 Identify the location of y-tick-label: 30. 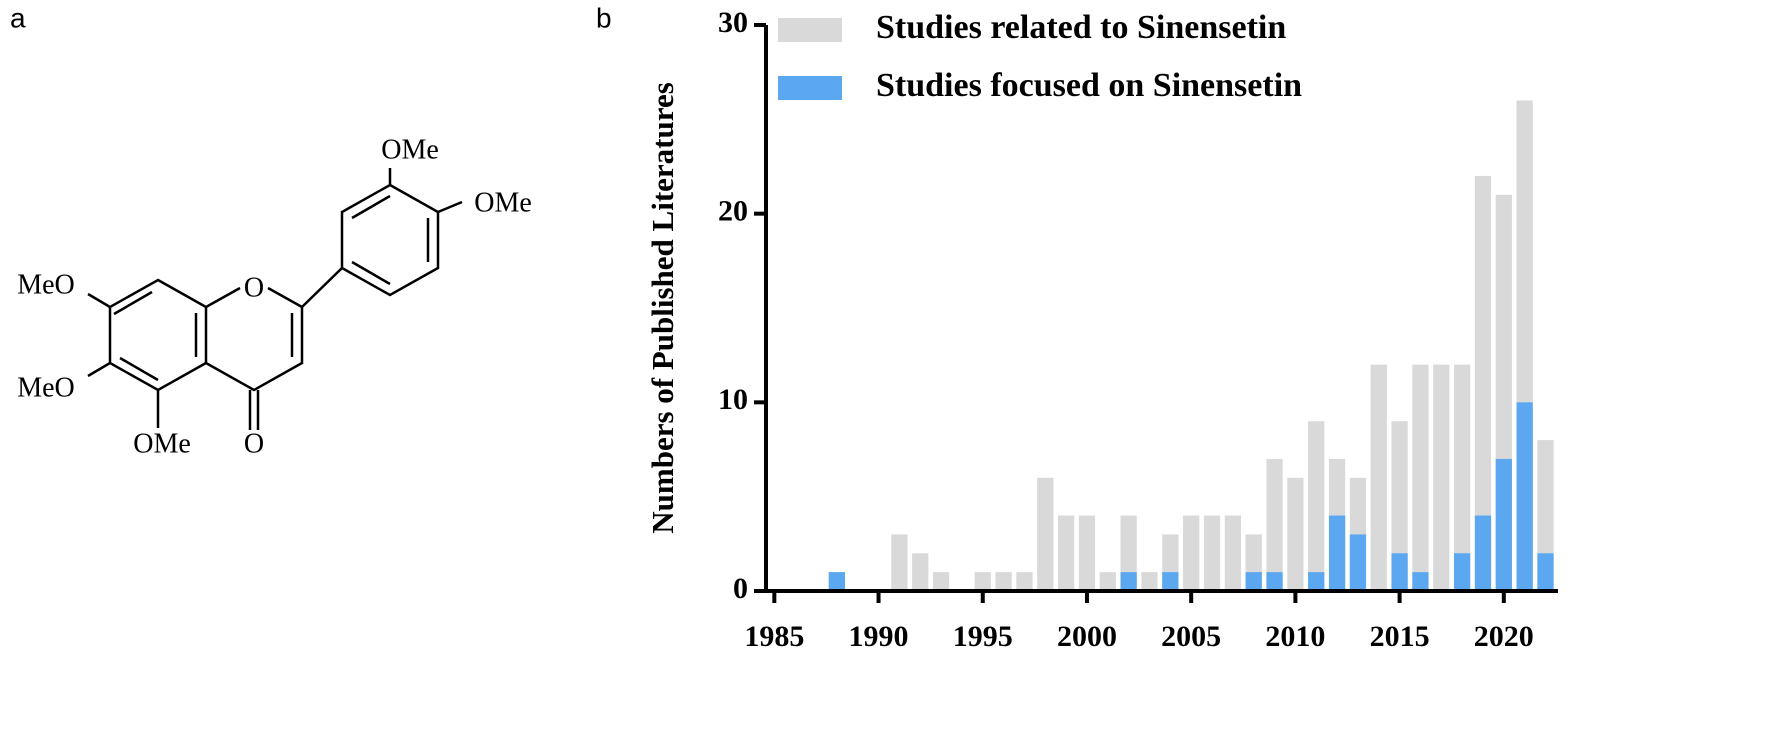
(733, 22).